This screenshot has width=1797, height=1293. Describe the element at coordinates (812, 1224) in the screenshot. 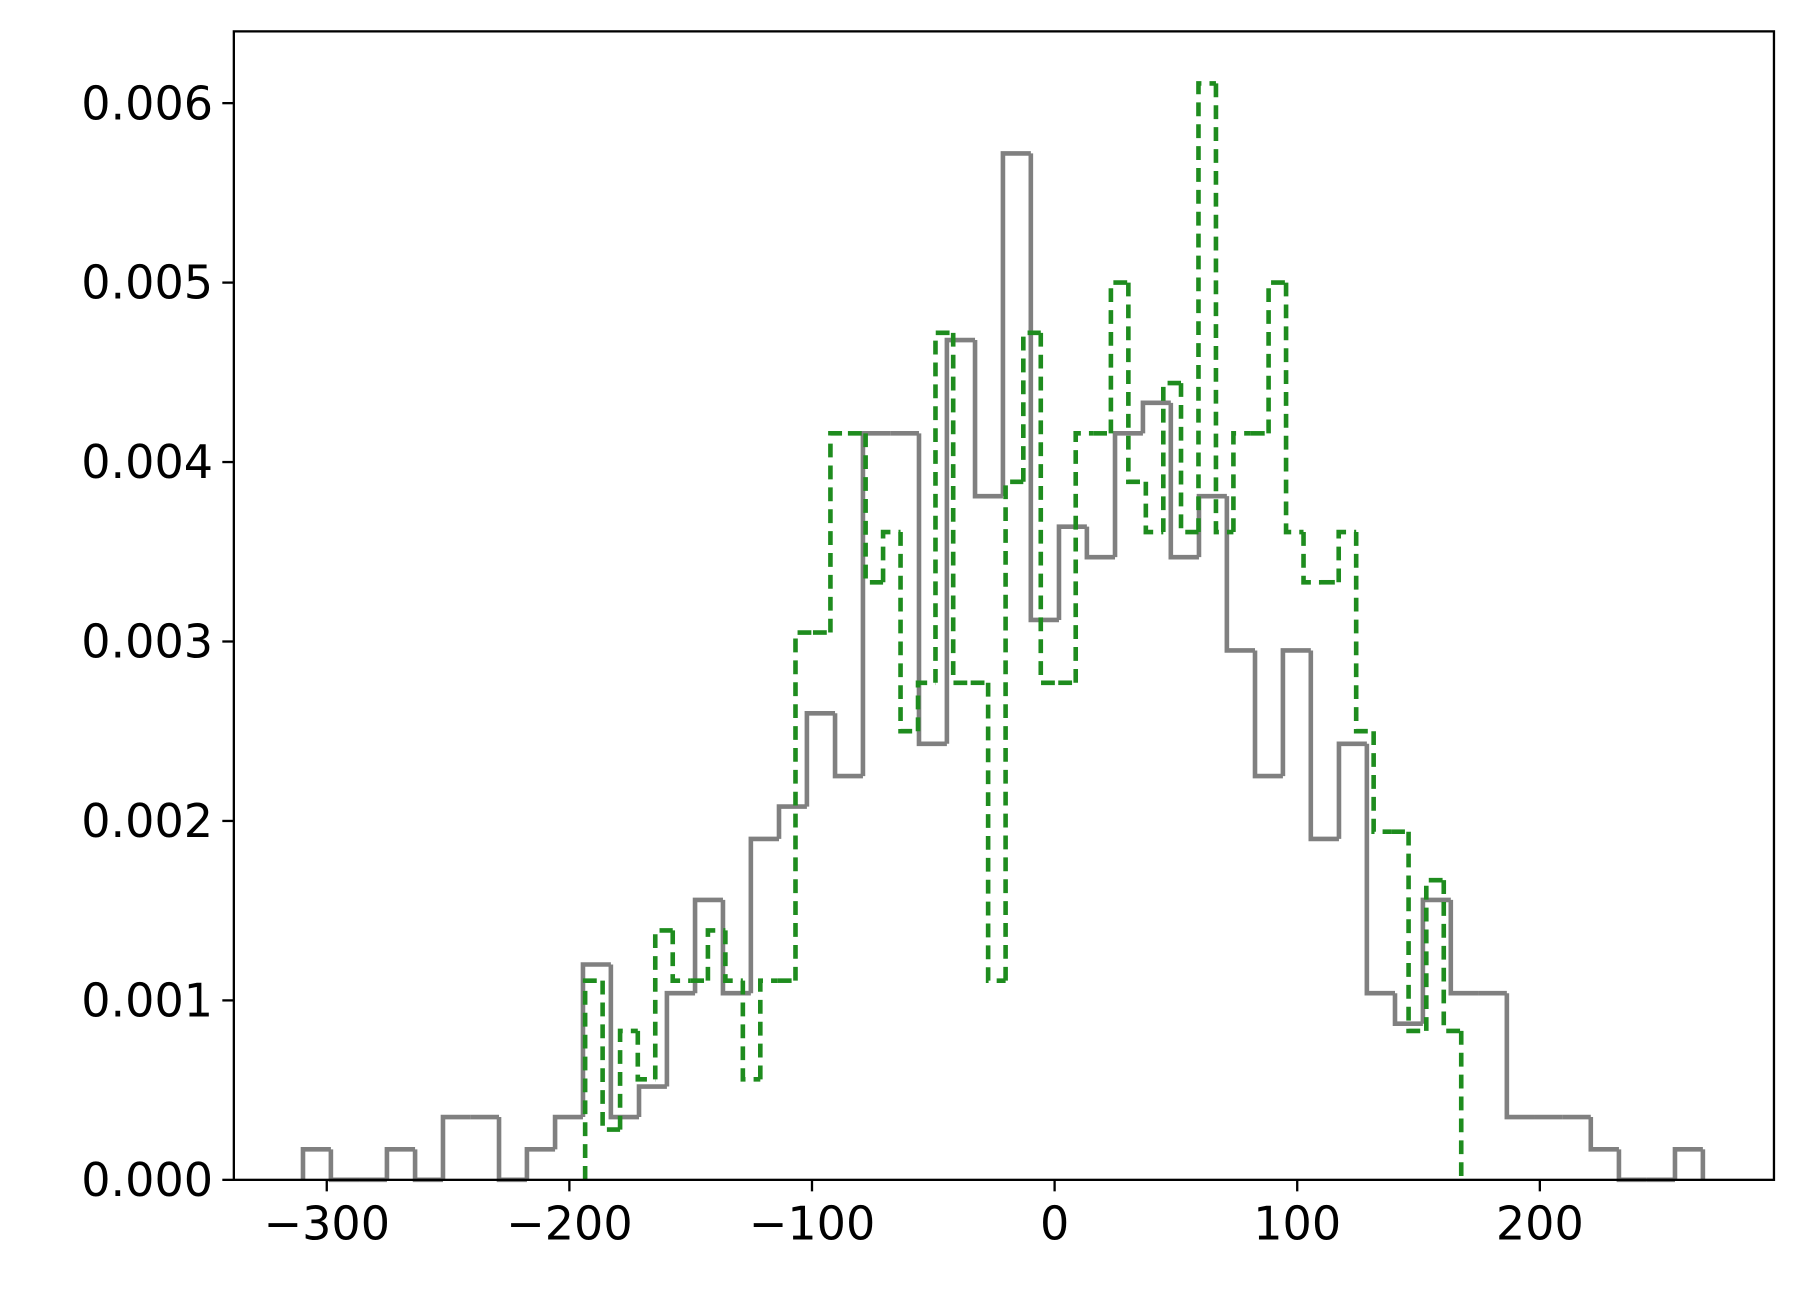

I see `x-tick-label: −100` at that location.